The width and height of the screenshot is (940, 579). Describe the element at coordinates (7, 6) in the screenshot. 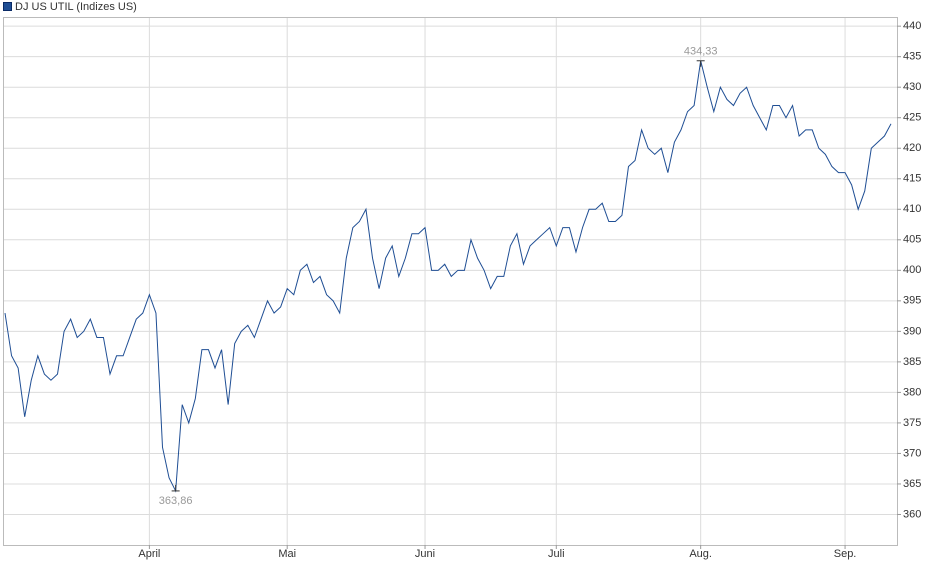

I see `legend-swatch` at that location.